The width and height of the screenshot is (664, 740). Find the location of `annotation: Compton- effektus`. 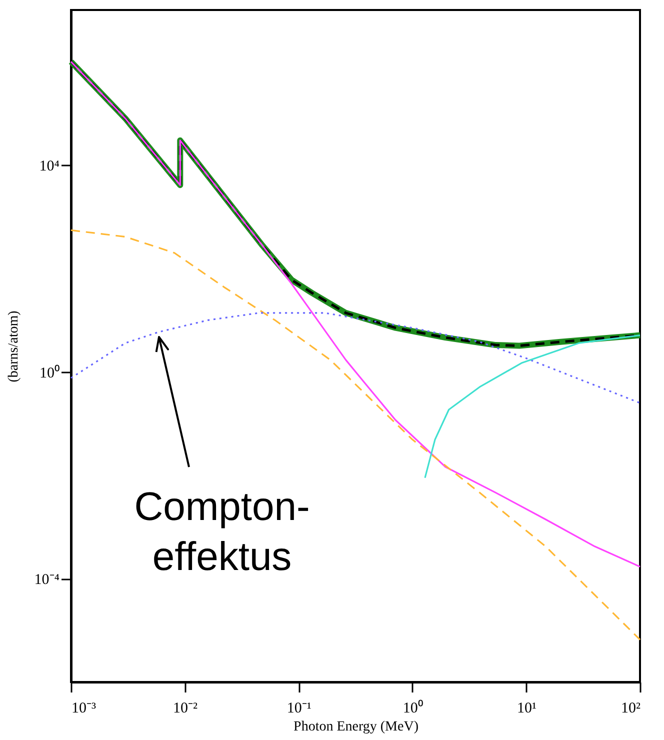

annotation: Compton- effektus is located at coordinates (222, 532).